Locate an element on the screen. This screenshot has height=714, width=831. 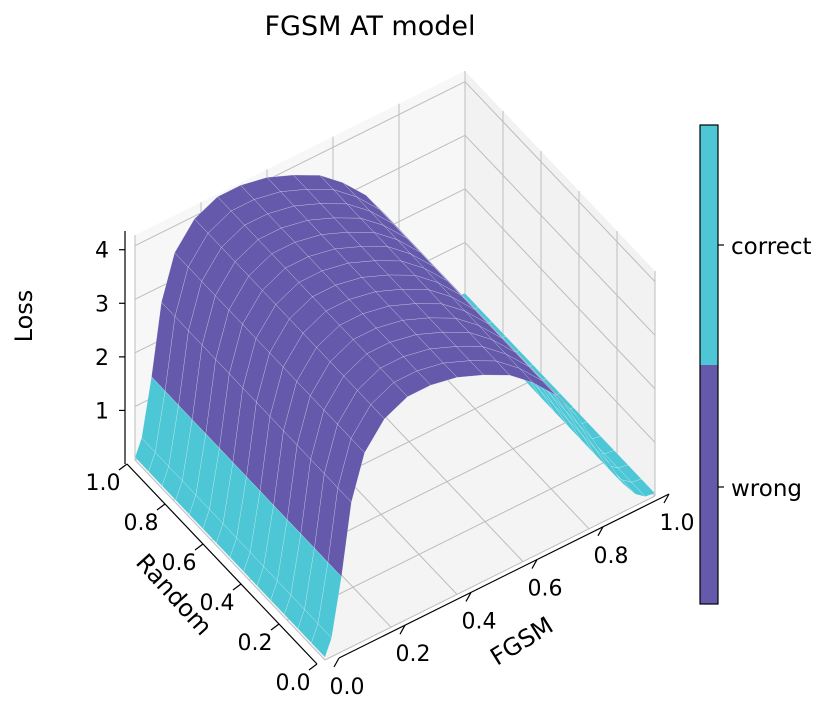
colorbar-wrong-swatch is located at coordinates (709, 484).